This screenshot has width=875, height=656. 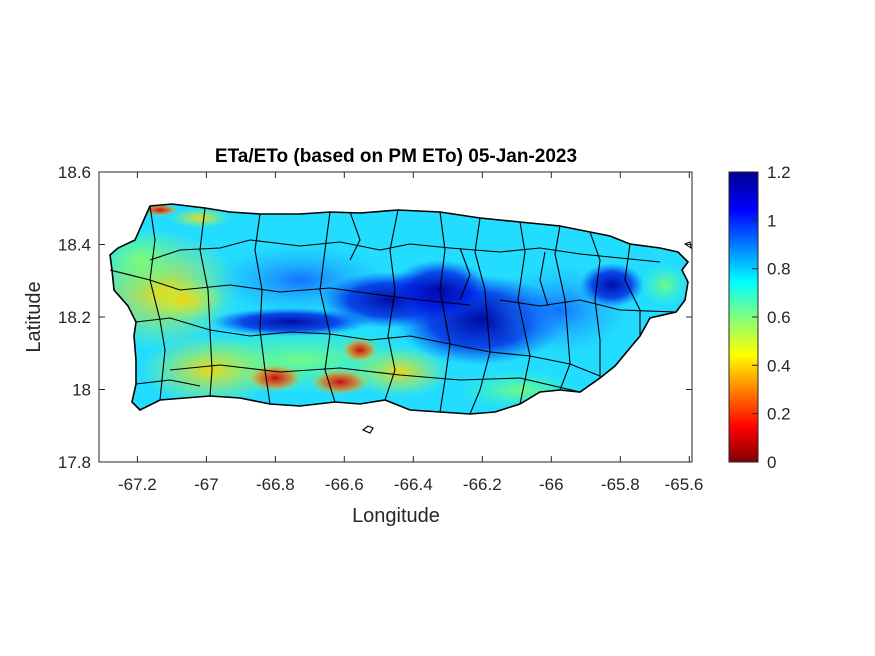 I want to click on colorbar-tick-label: 0.6, so click(x=779, y=317).